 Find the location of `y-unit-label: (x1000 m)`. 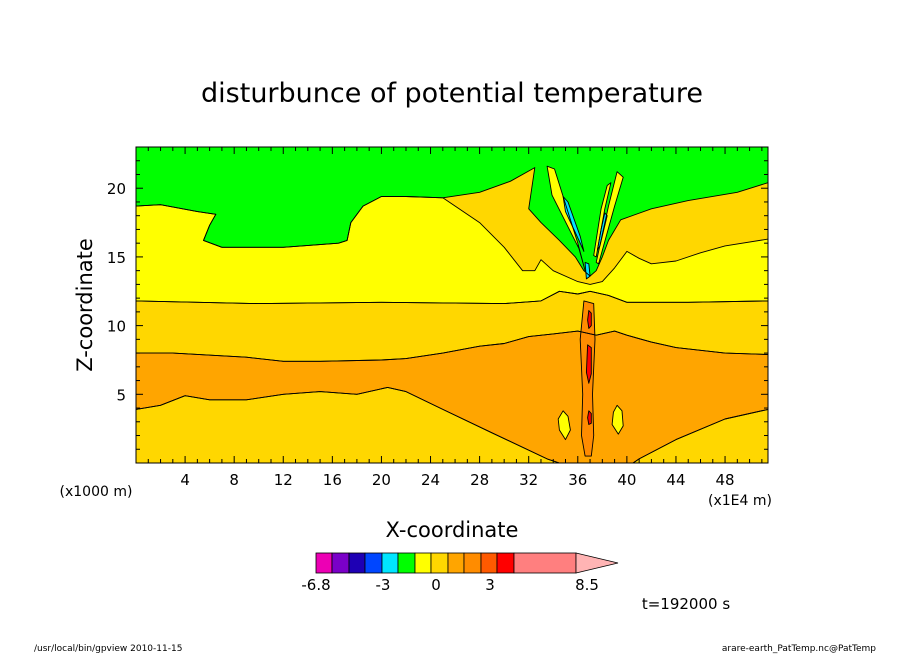

y-unit-label: (x1000 m) is located at coordinates (96, 492).